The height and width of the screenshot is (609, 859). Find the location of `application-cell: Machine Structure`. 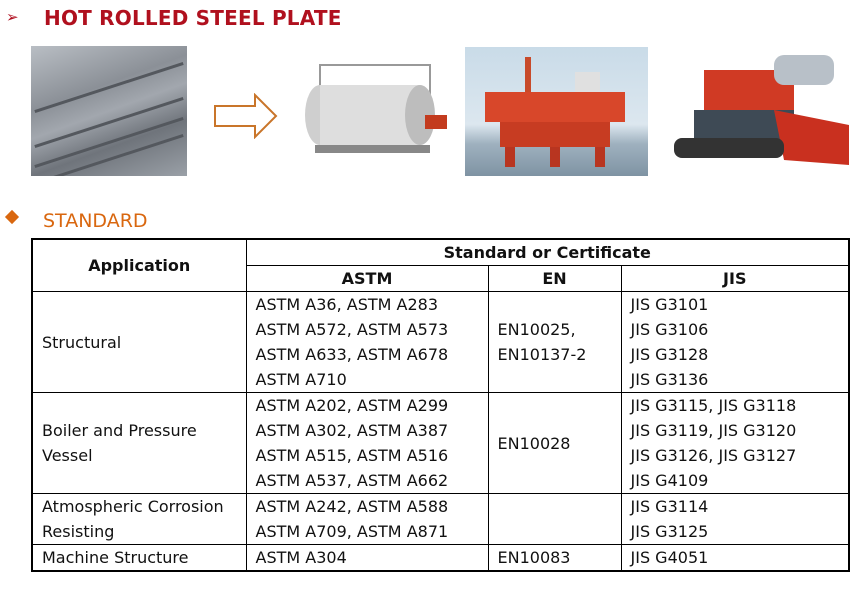

application-cell: Machine Structure is located at coordinates (139, 558).